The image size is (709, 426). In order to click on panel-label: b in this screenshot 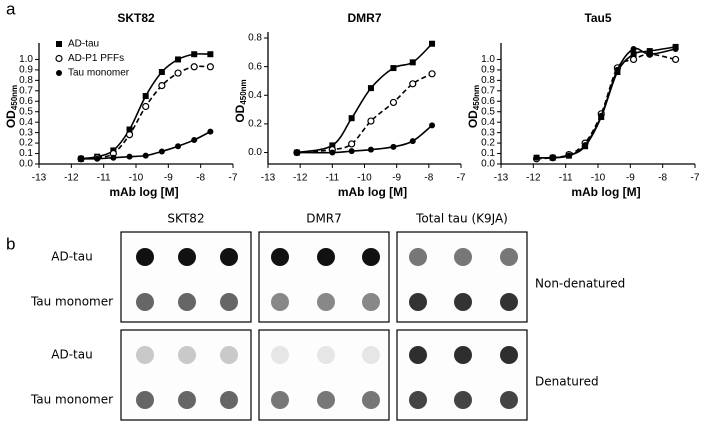, I will do `click(10, 243)`.